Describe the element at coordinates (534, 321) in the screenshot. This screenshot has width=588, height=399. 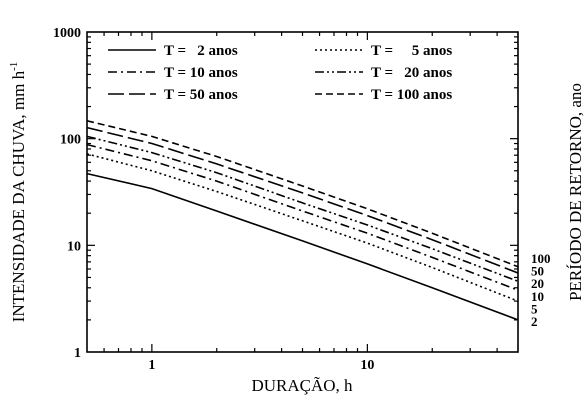
I see `return-period-label: 2` at that location.